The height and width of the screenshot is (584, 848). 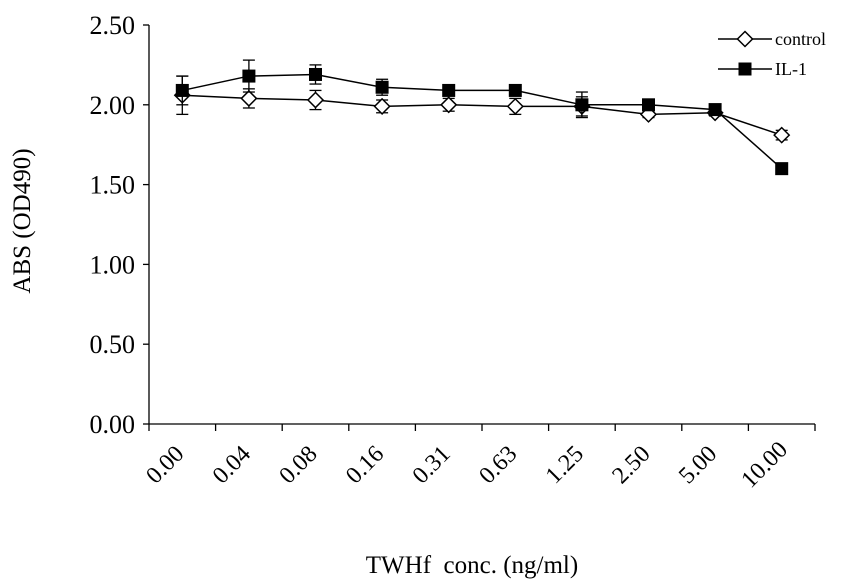 What do you see at coordinates (432, 465) in the screenshot?
I see `x-tick-label: 0.31` at bounding box center [432, 465].